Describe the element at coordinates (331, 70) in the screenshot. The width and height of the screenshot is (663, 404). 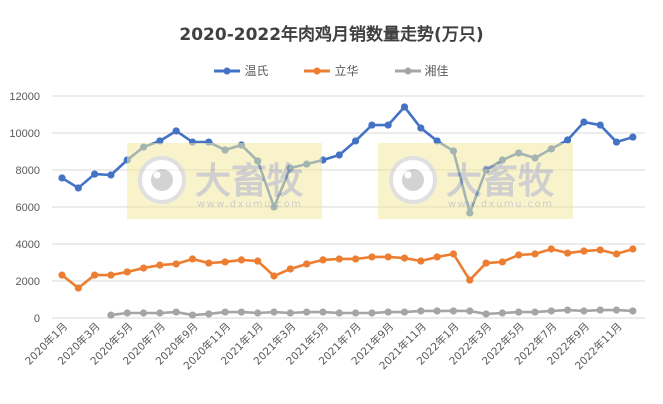
I see `legend: 温氏 立华 湘佳` at that location.